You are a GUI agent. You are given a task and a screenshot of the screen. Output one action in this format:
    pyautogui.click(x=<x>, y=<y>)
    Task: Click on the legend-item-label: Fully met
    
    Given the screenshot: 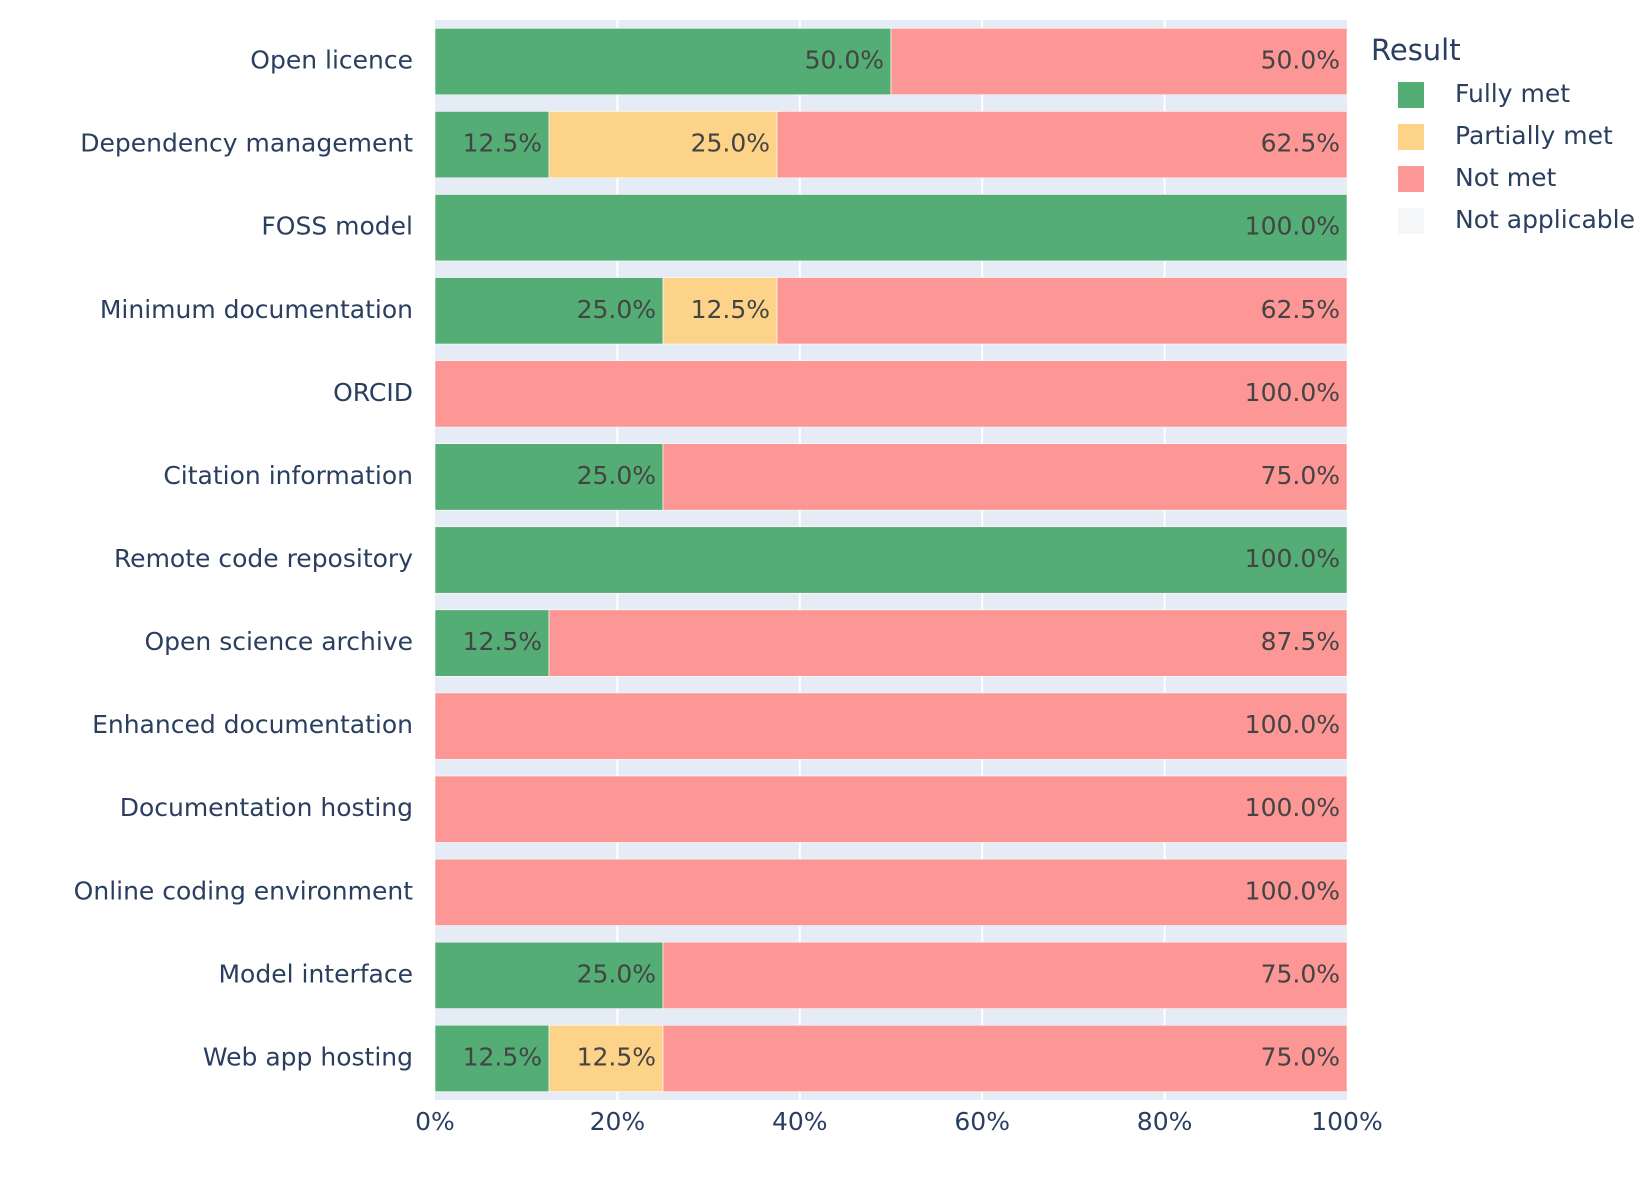 What is the action you would take?
    pyautogui.click(x=1512, y=93)
    